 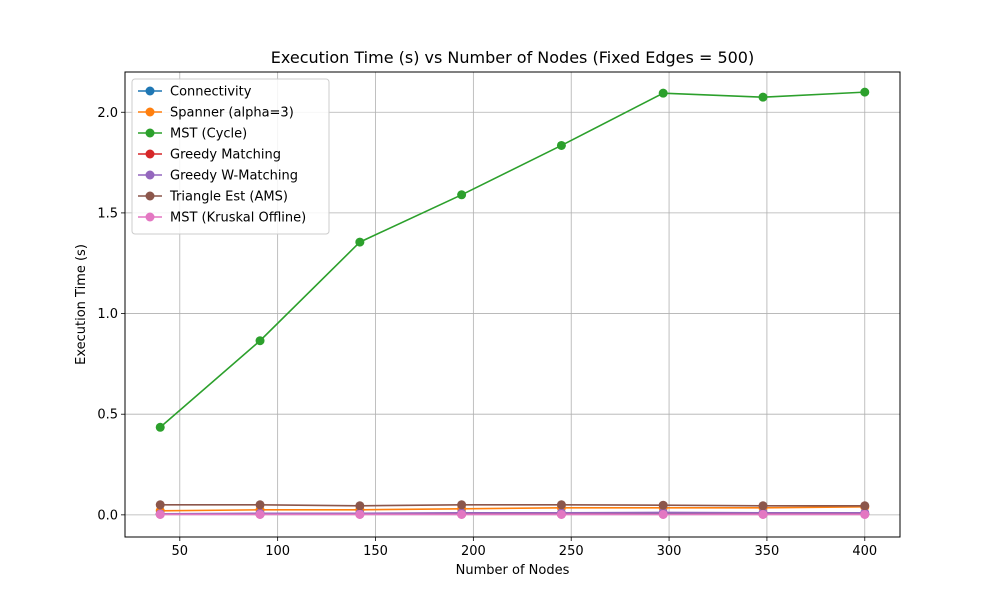 I want to click on legend-item: Spanner (alpha=3), so click(x=216, y=113).